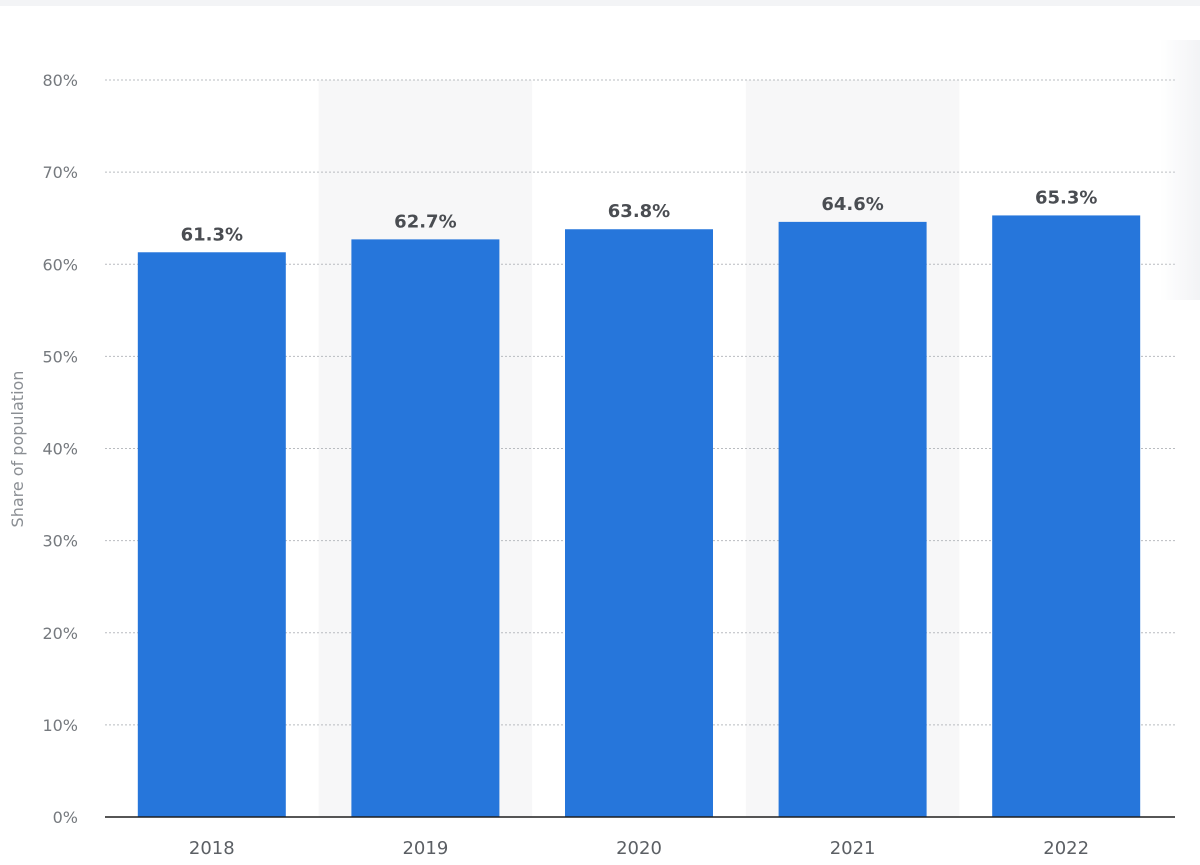 The height and width of the screenshot is (865, 1200). I want to click on bar-2019, so click(425, 528).